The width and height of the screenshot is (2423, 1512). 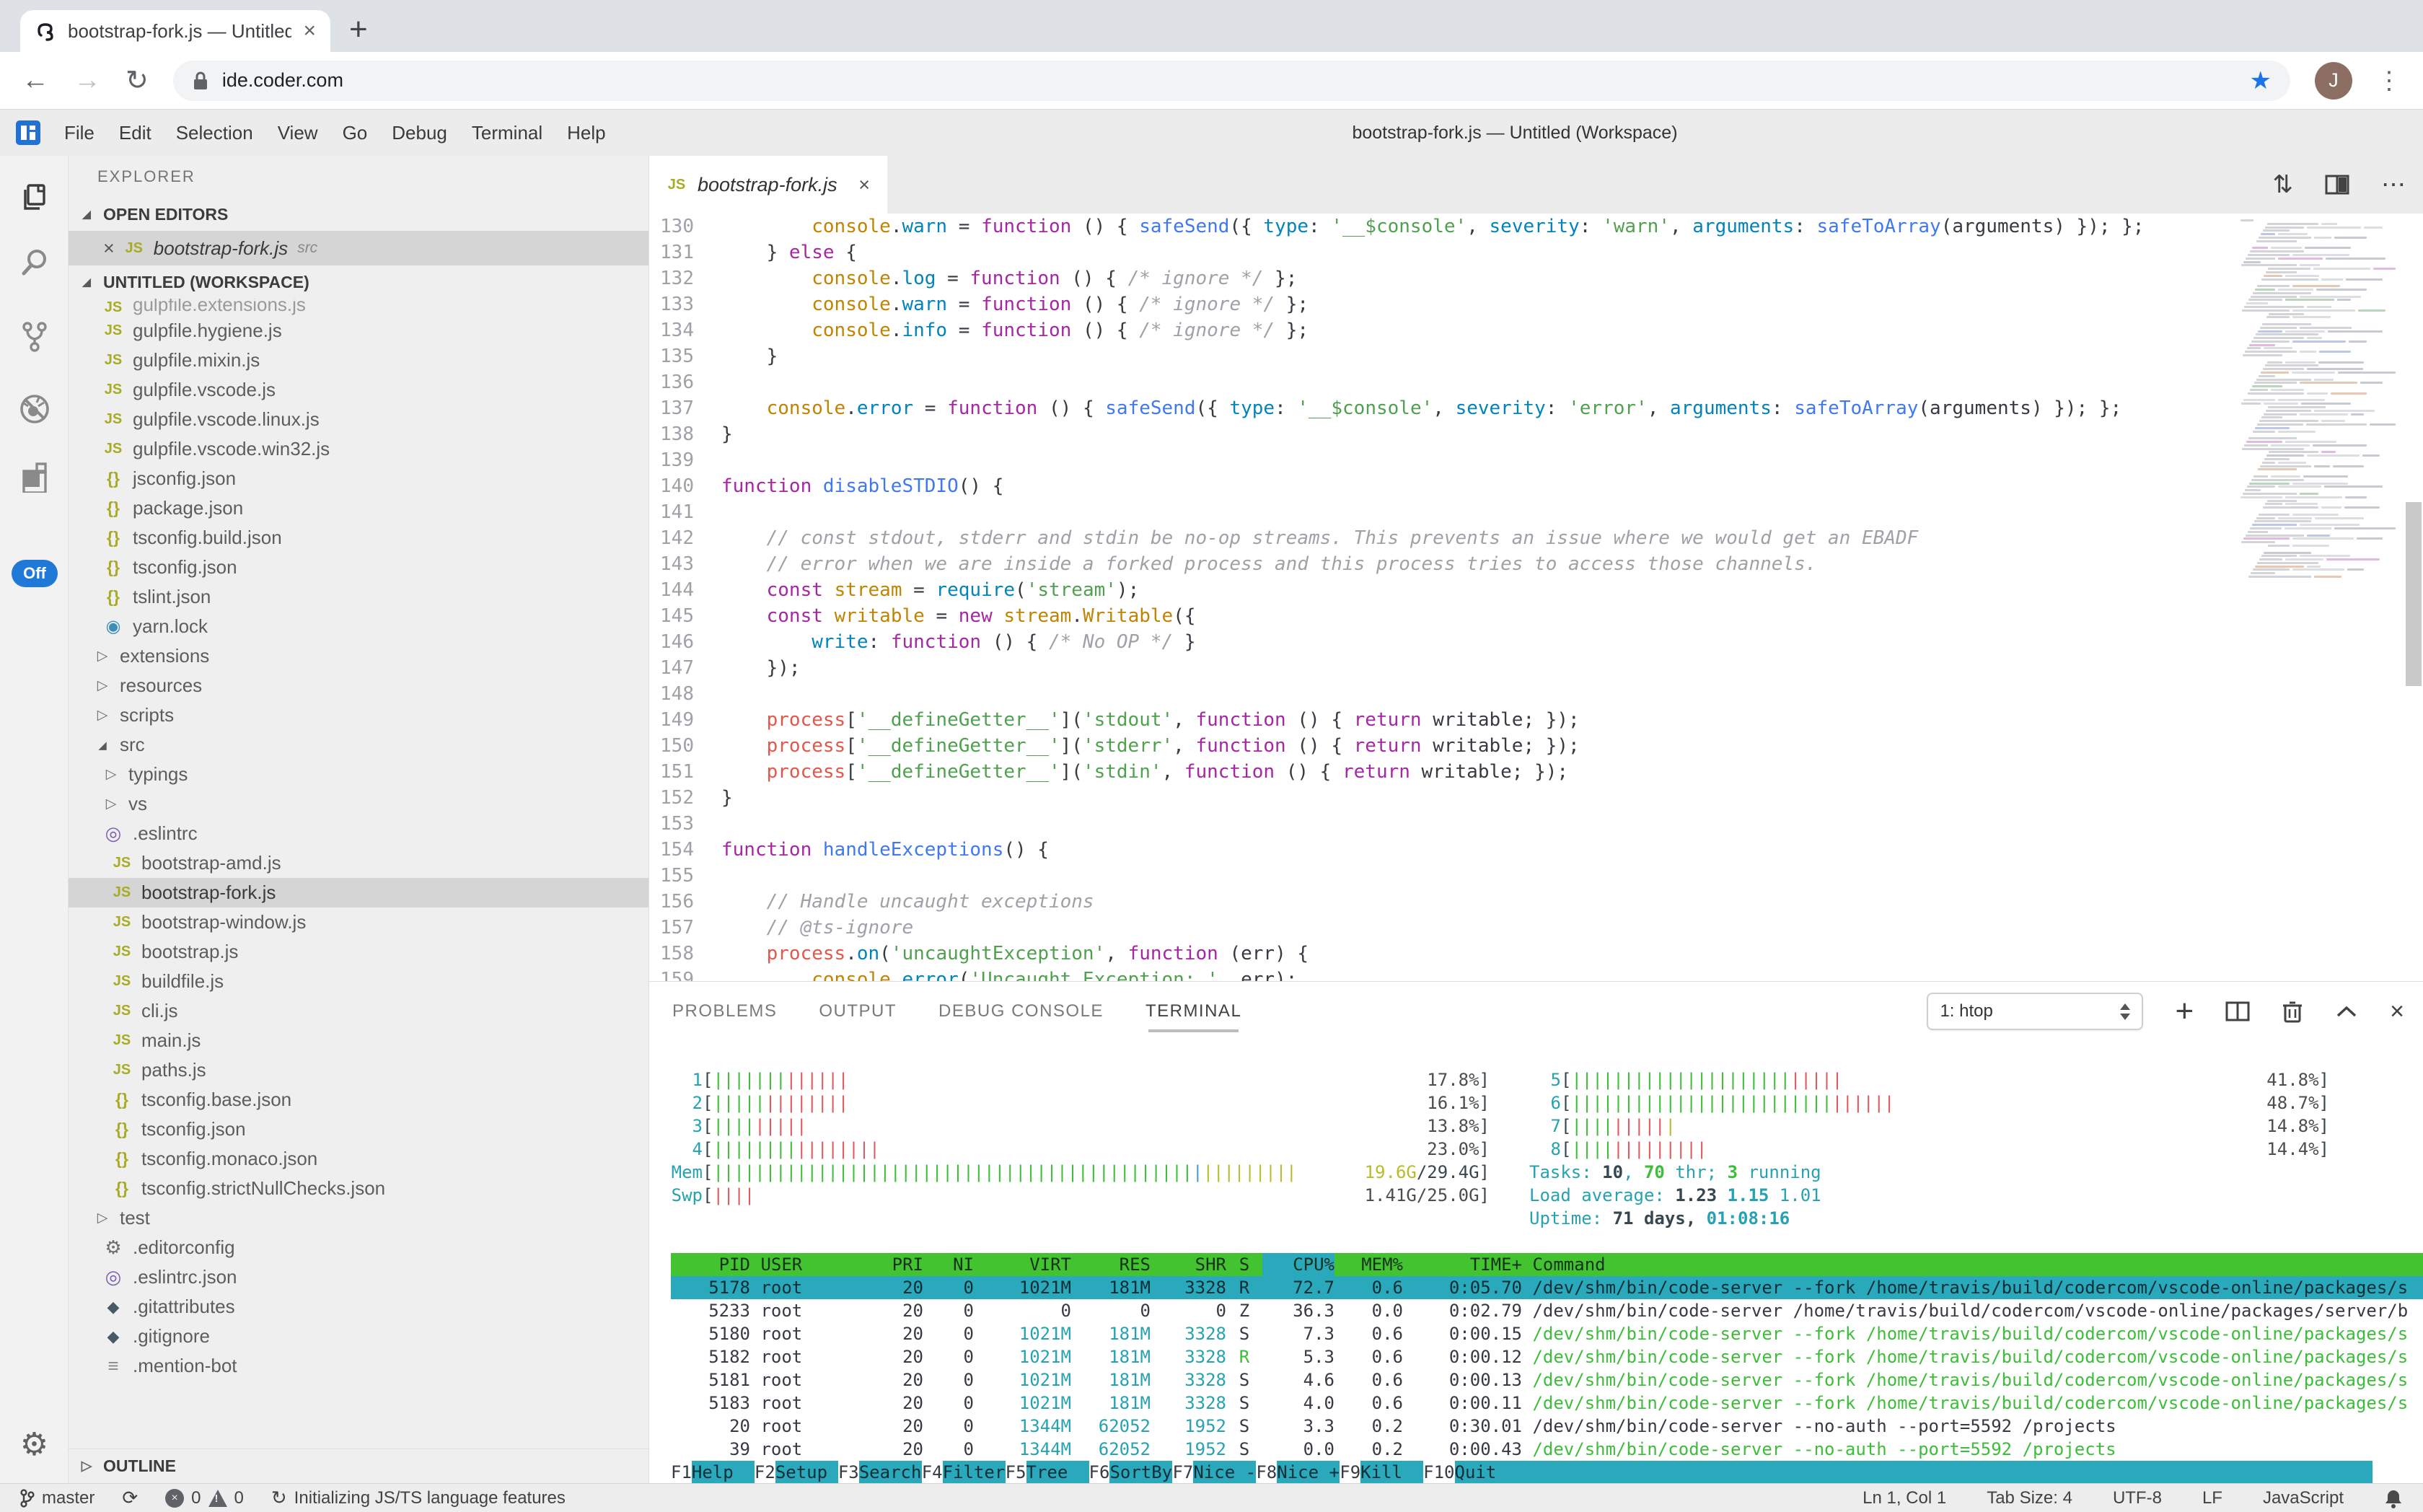 I want to click on code-line: 154 function handleExceptions() {, so click(x=1441, y=850).